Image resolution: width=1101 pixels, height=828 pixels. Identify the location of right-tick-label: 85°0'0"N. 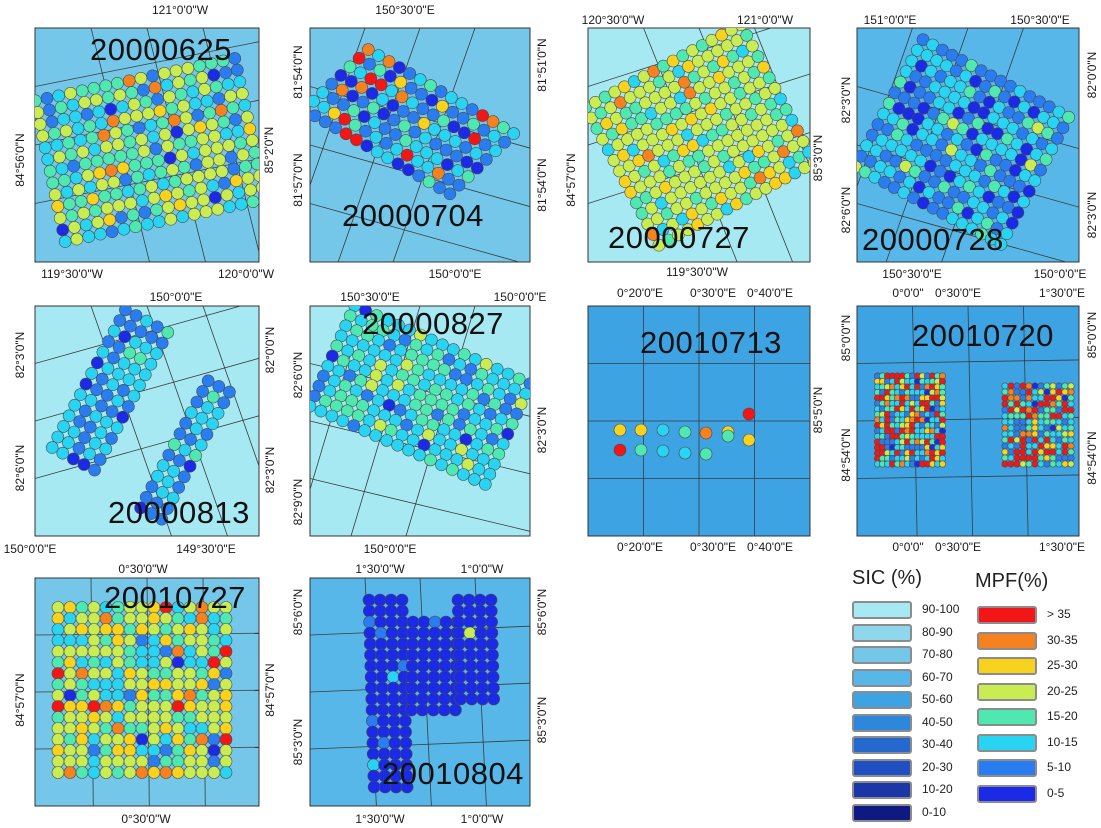
(1092, 335).